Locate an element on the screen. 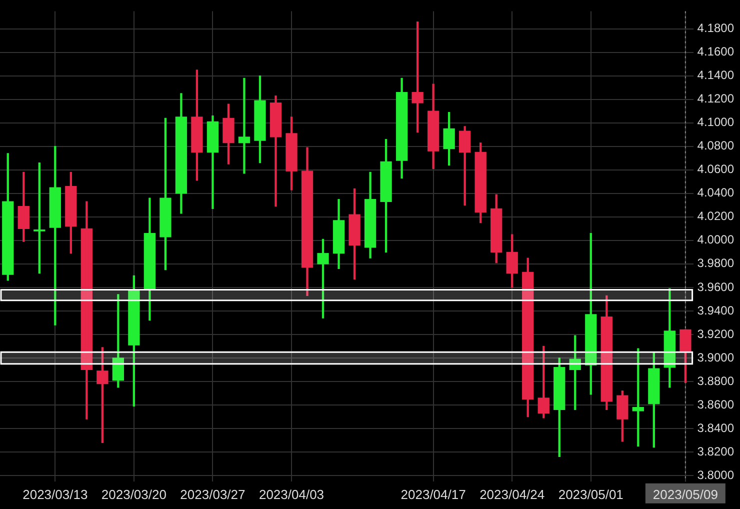  y-tick-label: 4.0600 is located at coordinates (715, 169).